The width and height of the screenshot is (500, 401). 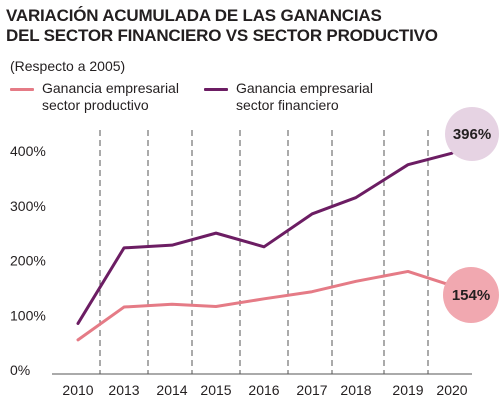 What do you see at coordinates (216, 89) in the screenshot?
I see `legend-swatch-financiero` at bounding box center [216, 89].